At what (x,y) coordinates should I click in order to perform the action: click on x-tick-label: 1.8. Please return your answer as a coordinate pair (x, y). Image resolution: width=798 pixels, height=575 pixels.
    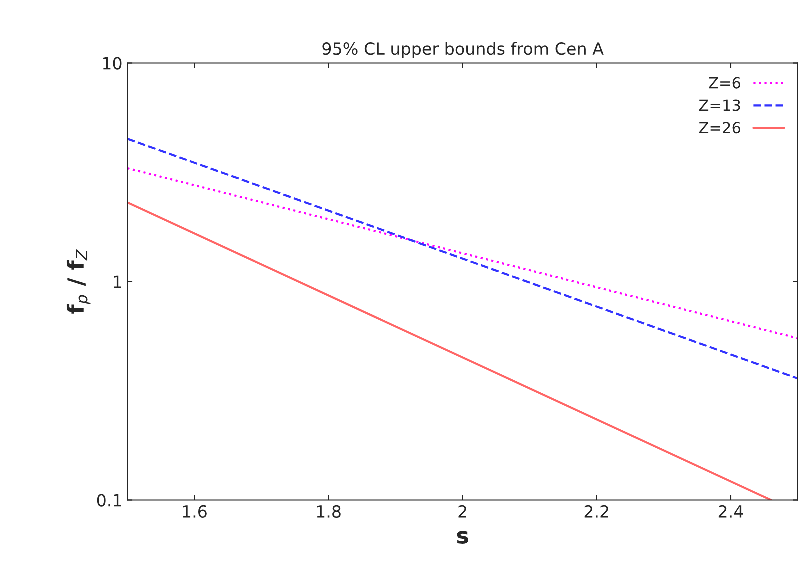
    Looking at the image, I should click on (329, 511).